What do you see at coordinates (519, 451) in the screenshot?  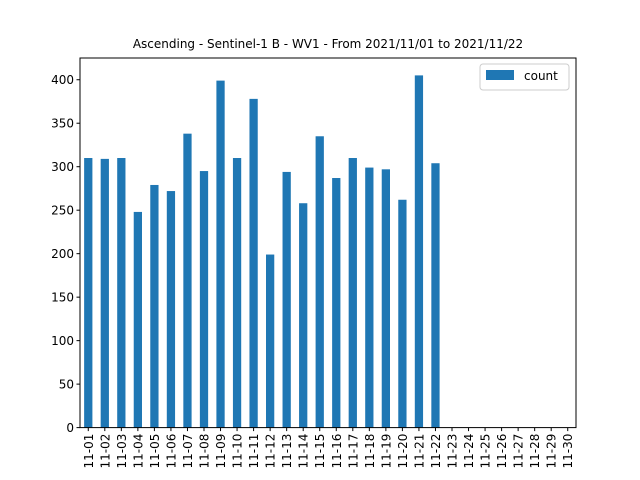 I see `x-tick-label: 11-27` at bounding box center [519, 451].